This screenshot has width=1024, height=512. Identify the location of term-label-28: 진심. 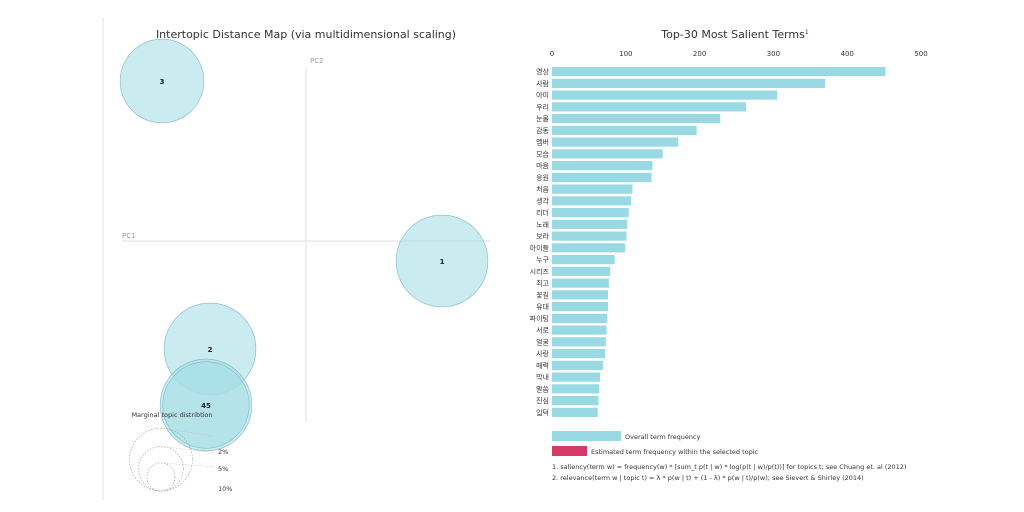
(542, 400).